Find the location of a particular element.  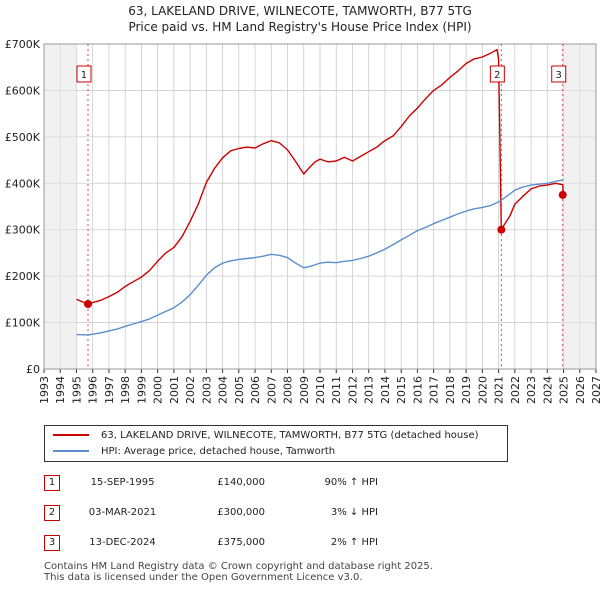

x-tick-label: 1998 is located at coordinates (125, 390).